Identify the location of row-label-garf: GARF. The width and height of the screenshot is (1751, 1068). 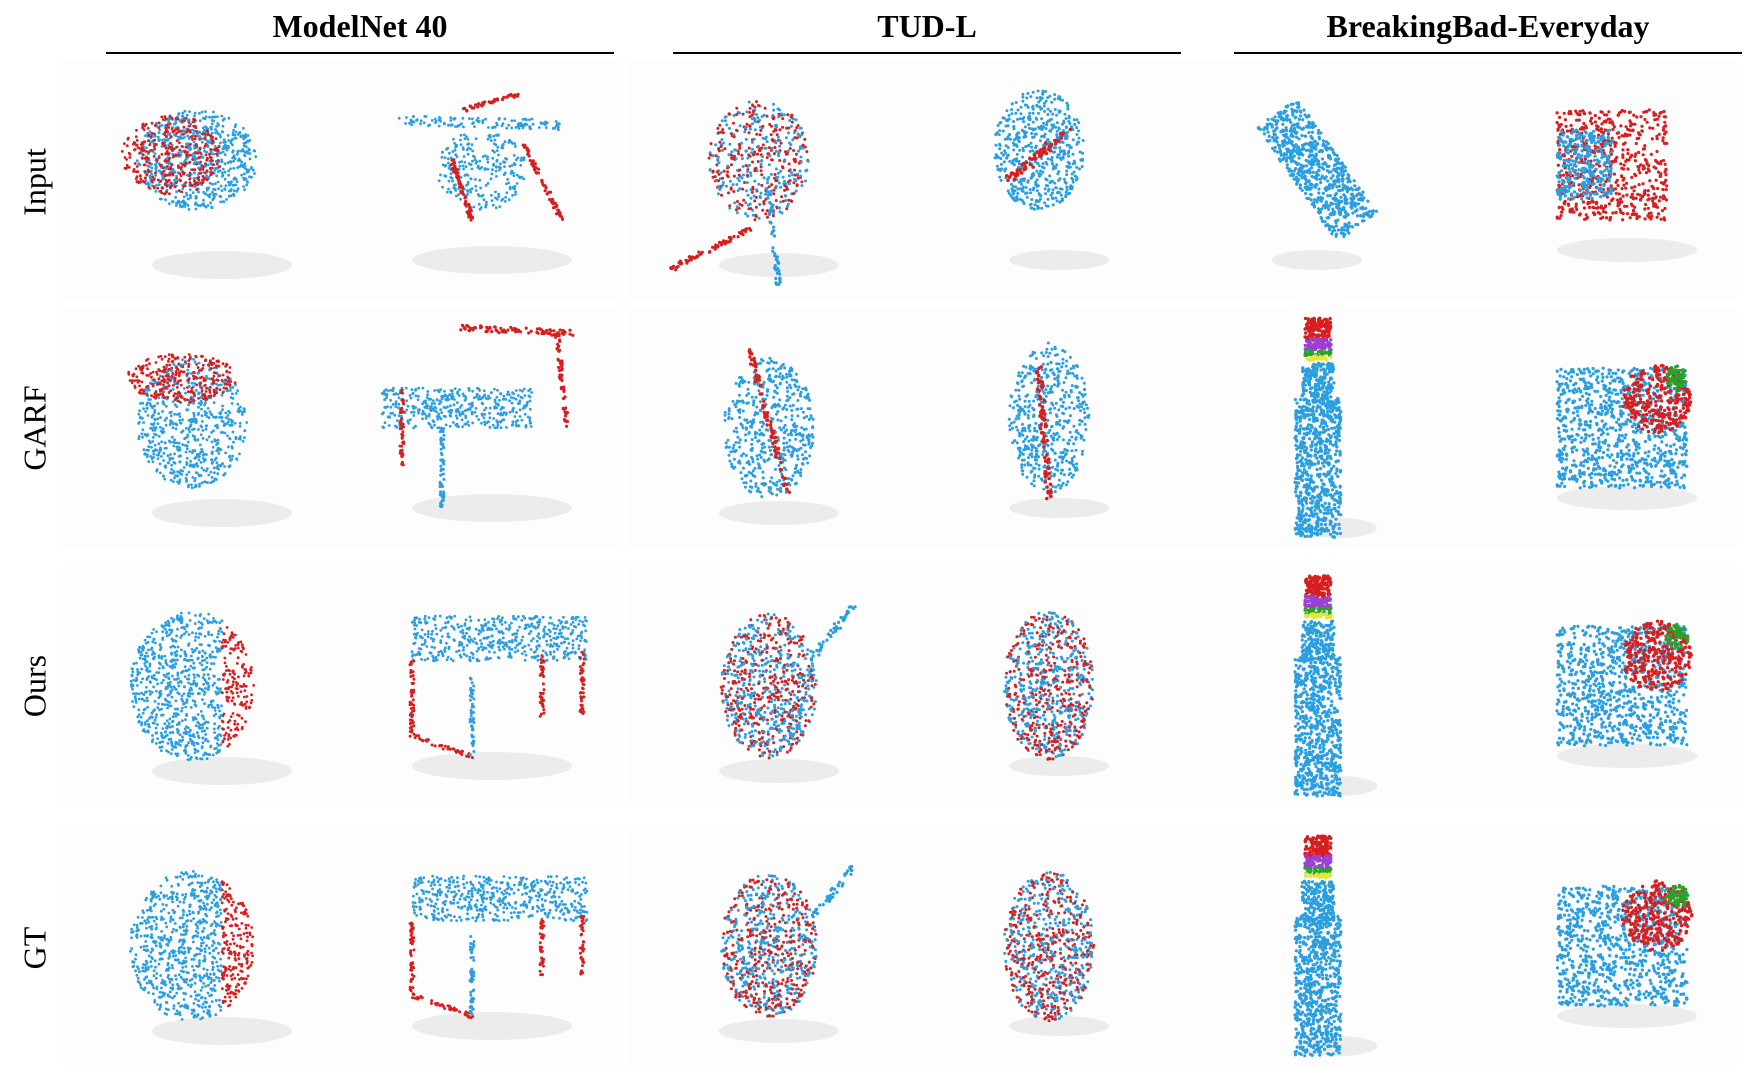
(35, 428).